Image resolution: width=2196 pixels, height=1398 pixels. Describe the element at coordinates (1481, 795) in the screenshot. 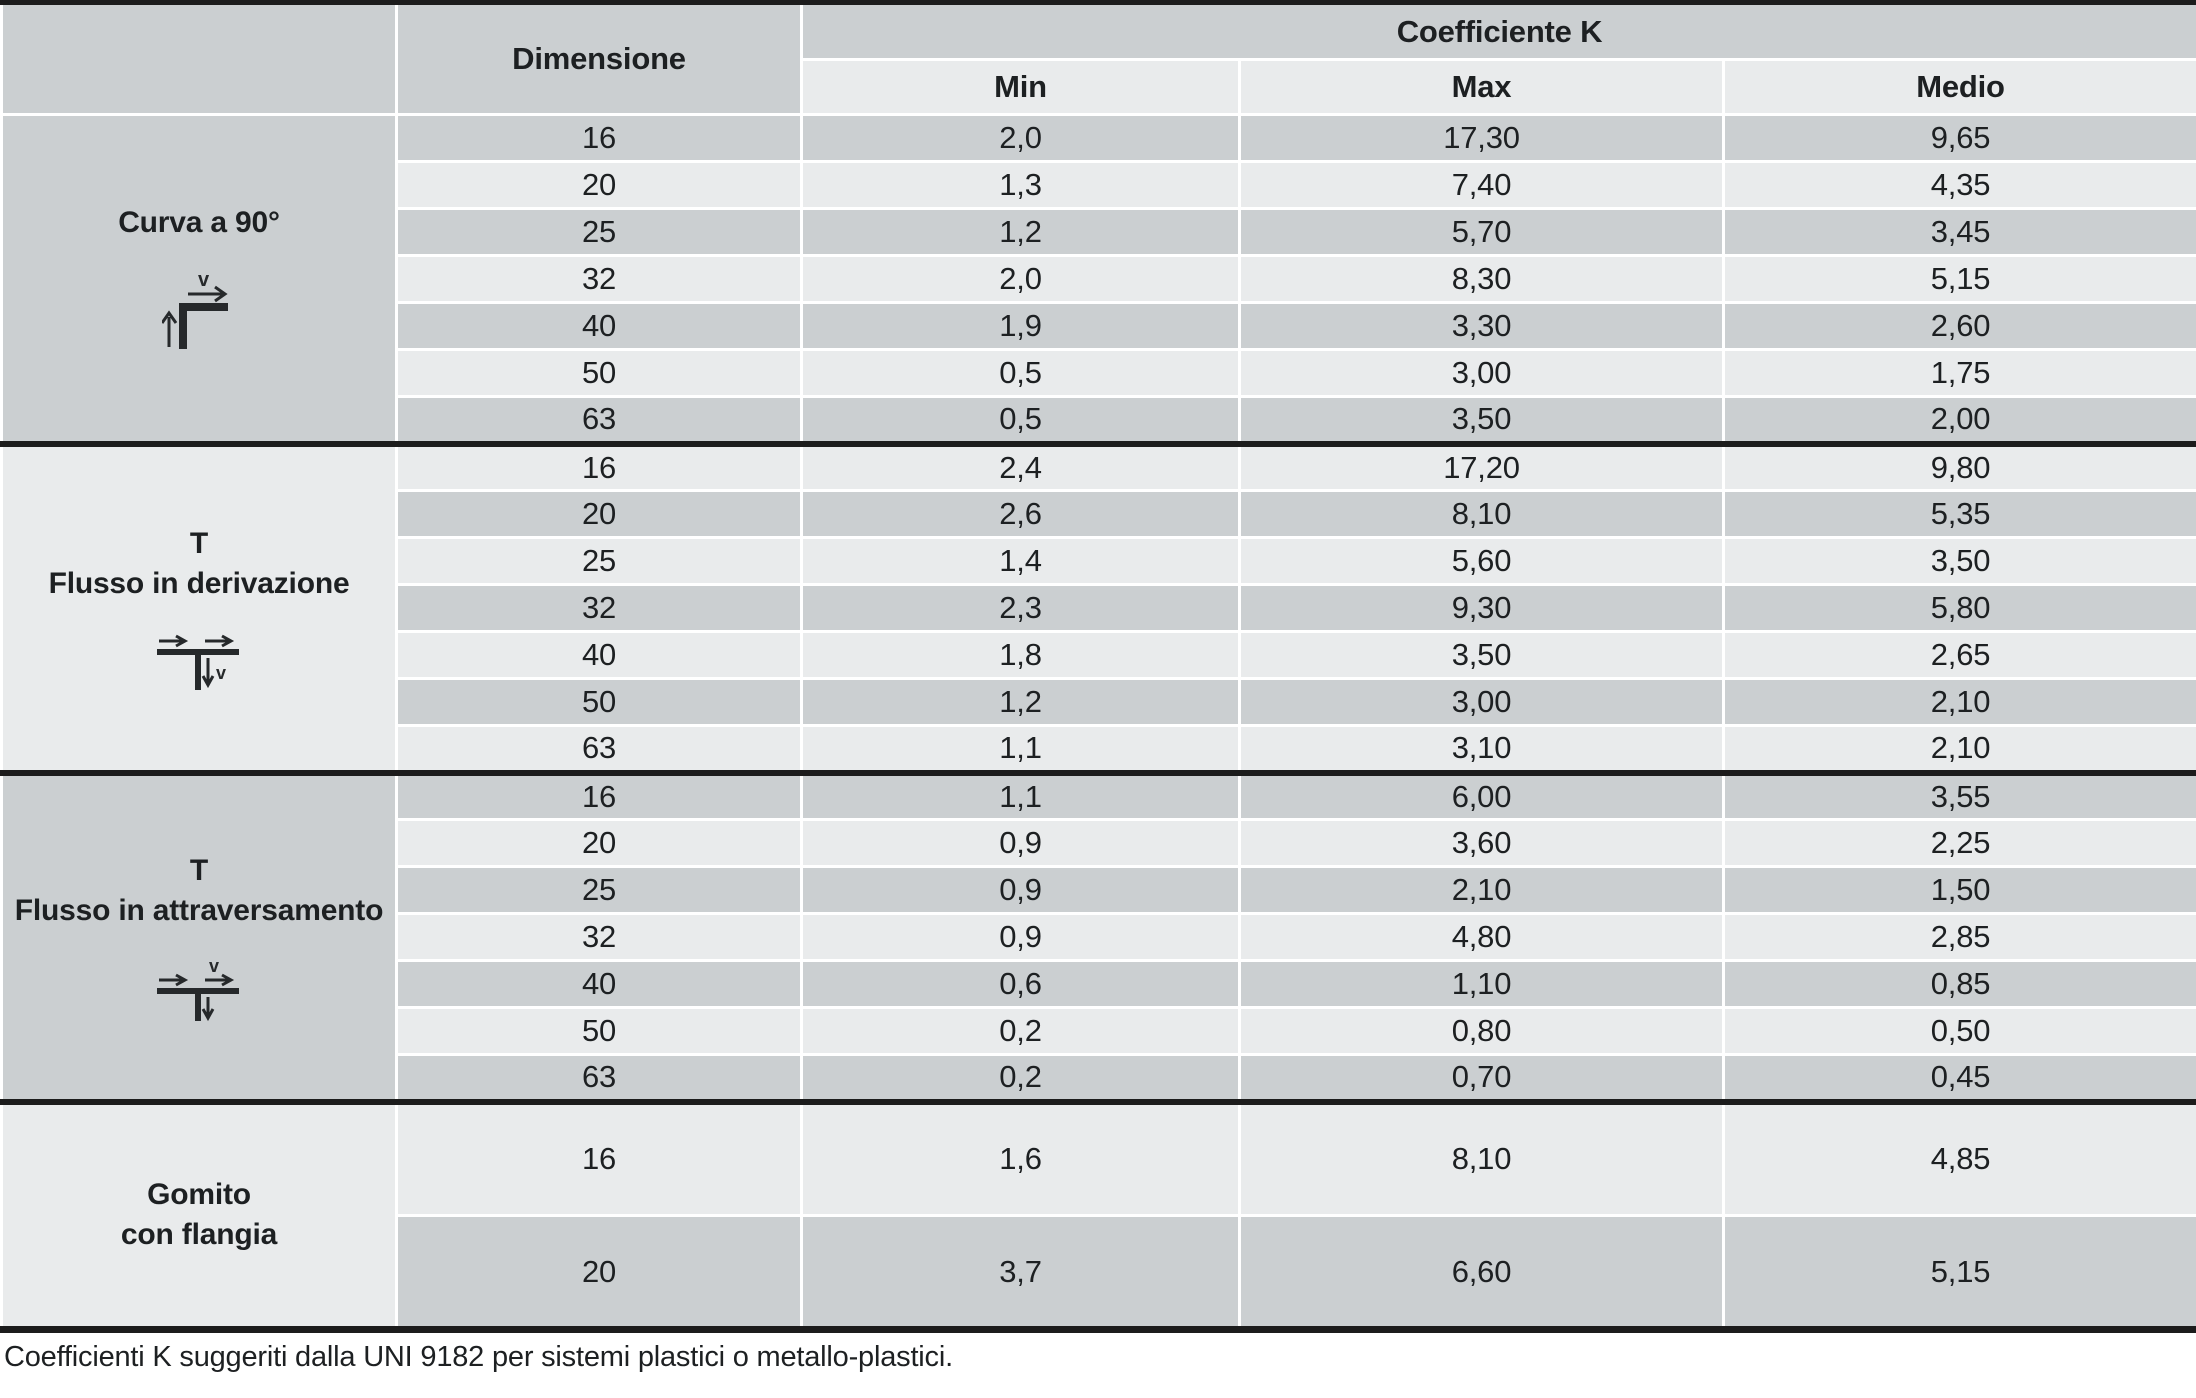

I see `max-cell: 6,00` at that location.